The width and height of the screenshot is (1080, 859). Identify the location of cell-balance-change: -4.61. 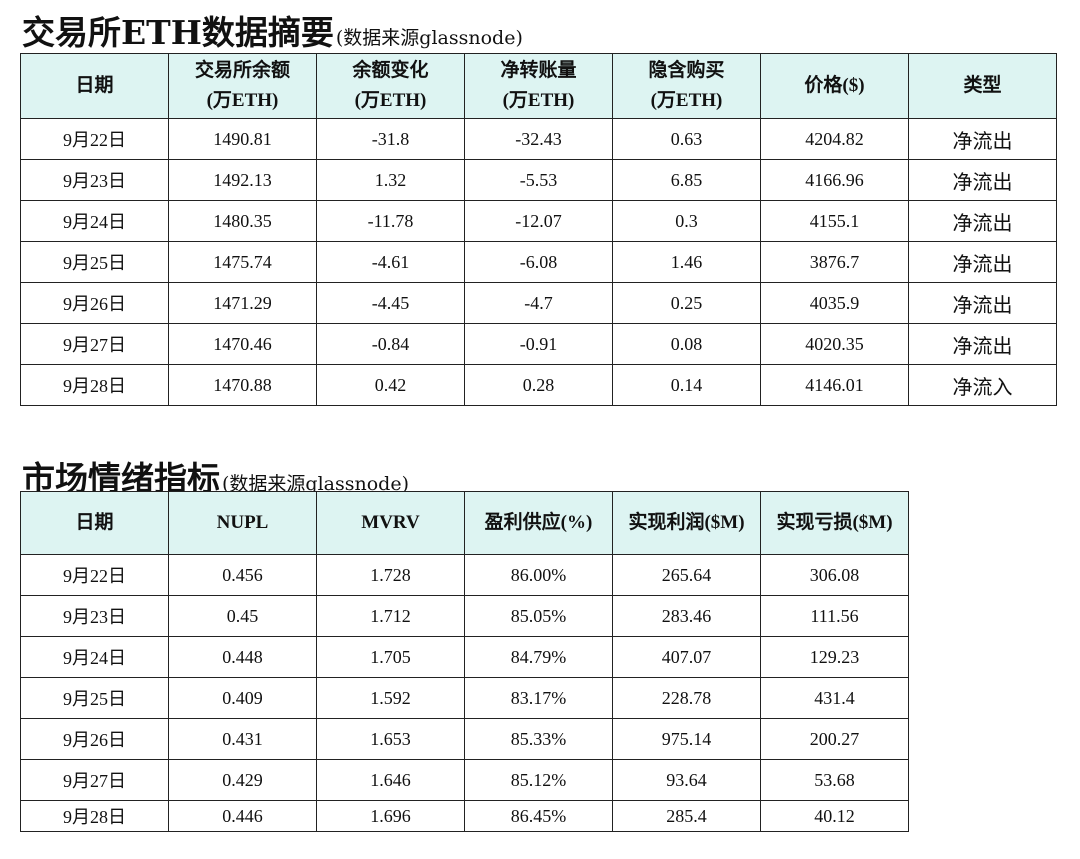
(390, 262).